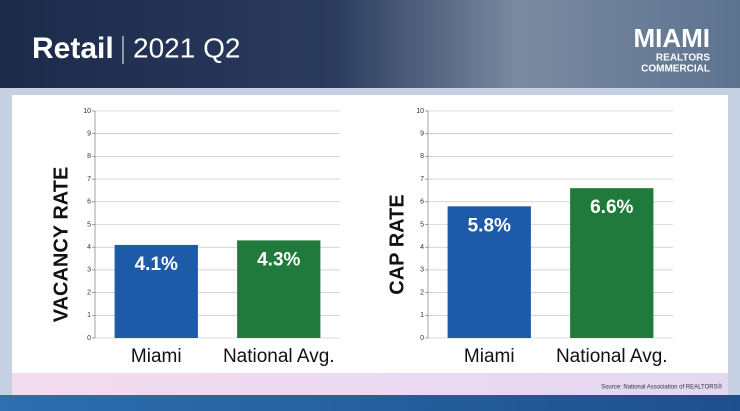 This screenshot has height=411, width=740. What do you see at coordinates (278, 259) in the screenshot?
I see `value-label: 4.3%` at bounding box center [278, 259].